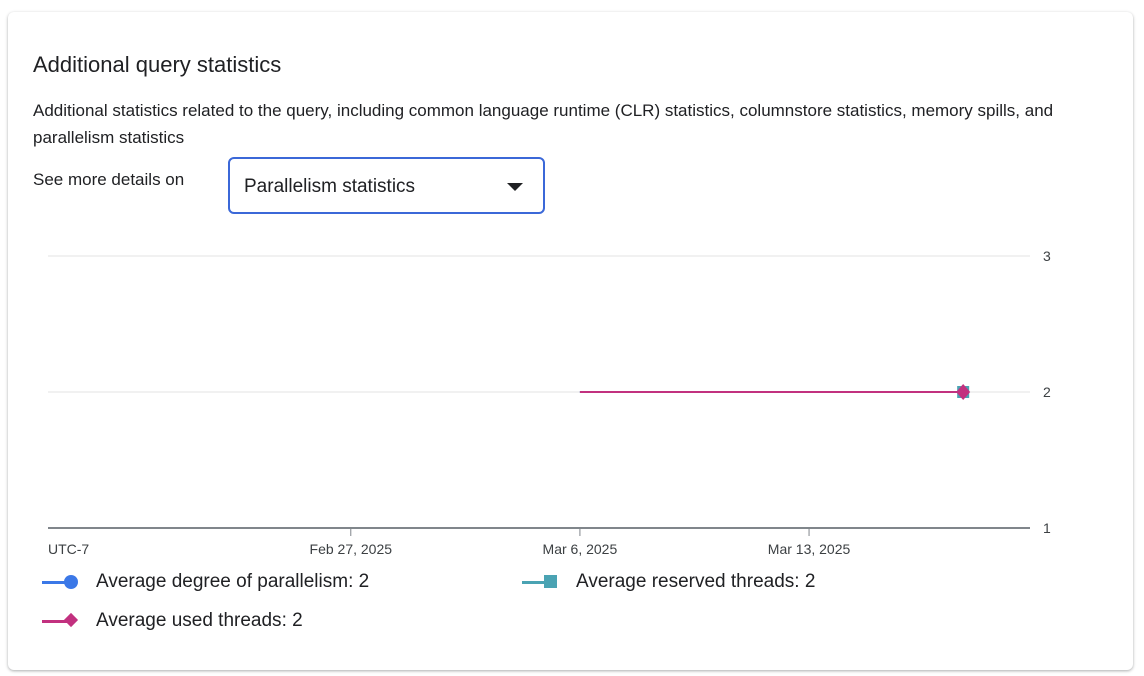 This screenshot has width=1144, height=676. I want to click on caret-down-icon, so click(515, 187).